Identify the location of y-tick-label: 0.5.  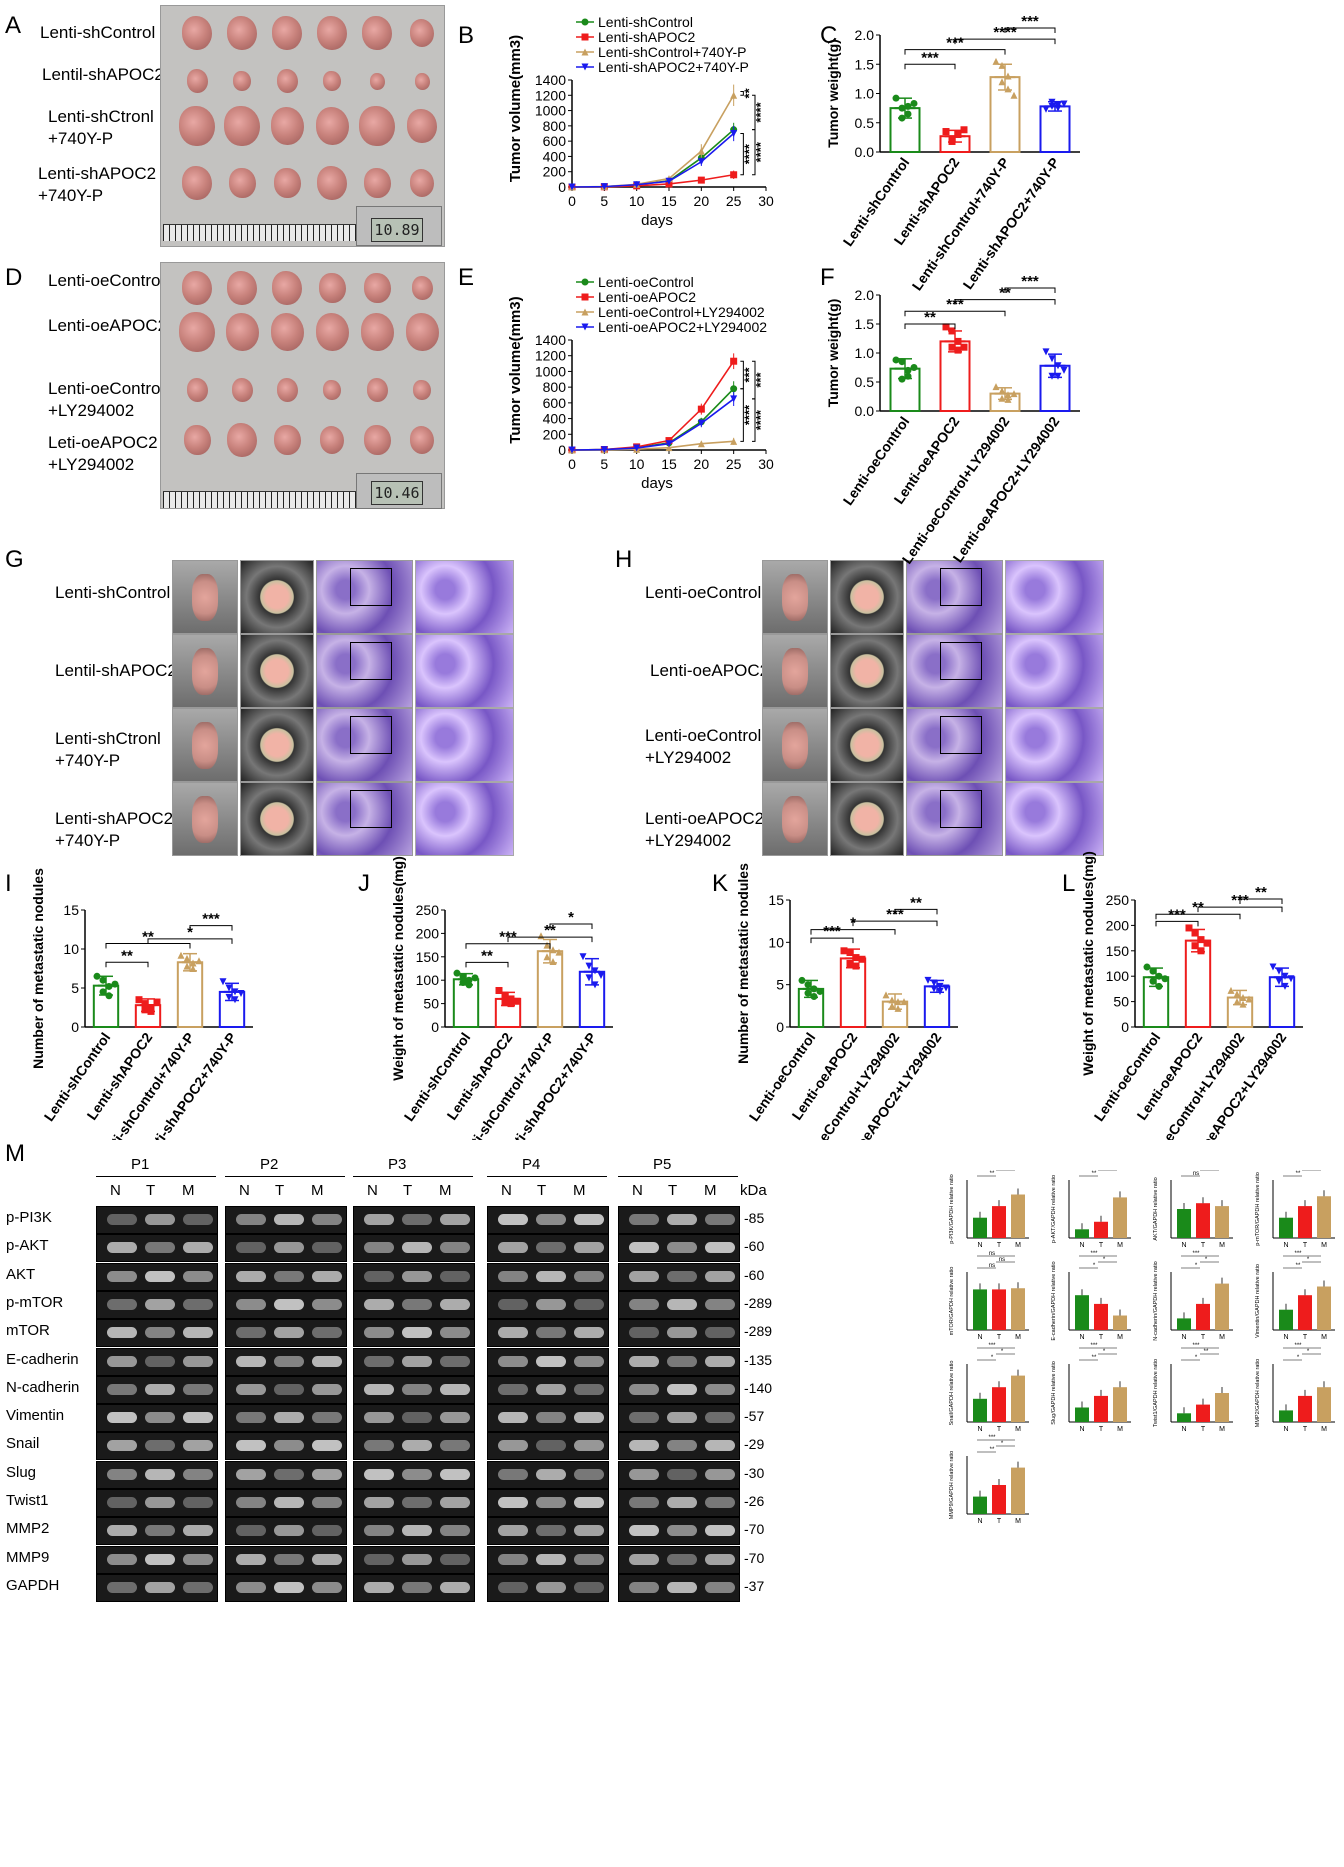
(865, 382).